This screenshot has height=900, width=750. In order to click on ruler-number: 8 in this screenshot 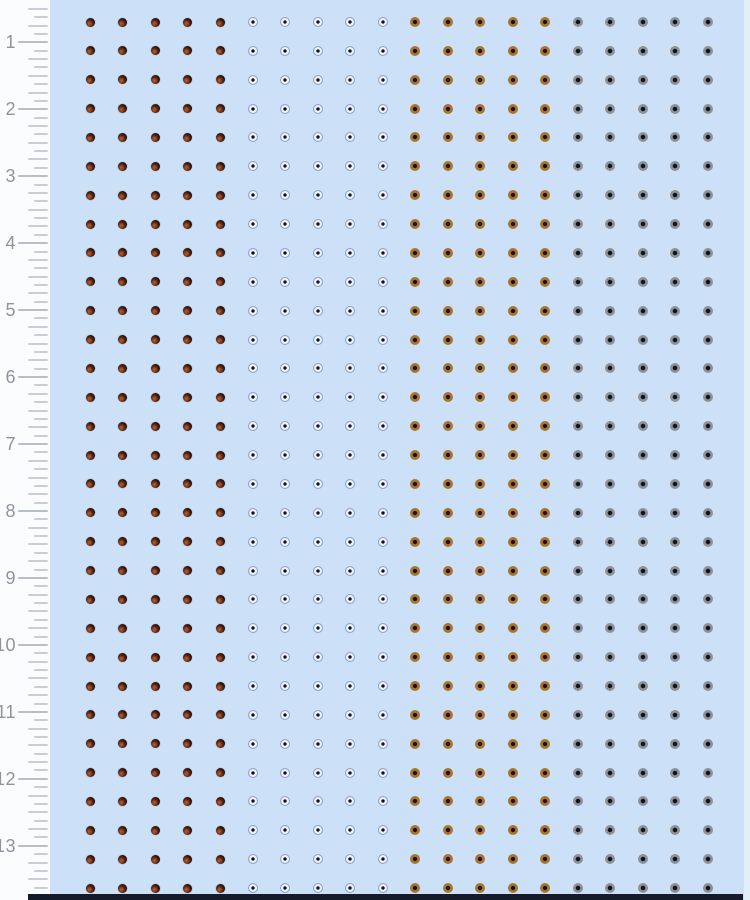, I will do `click(10, 511)`.